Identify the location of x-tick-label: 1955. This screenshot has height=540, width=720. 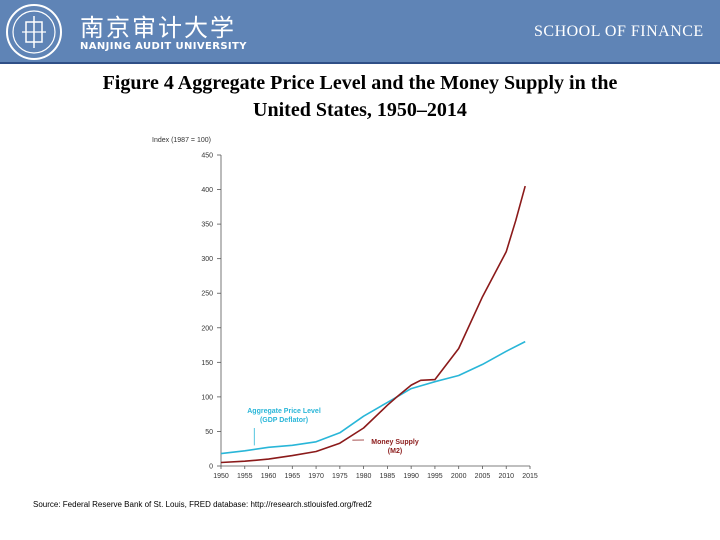
(245, 476).